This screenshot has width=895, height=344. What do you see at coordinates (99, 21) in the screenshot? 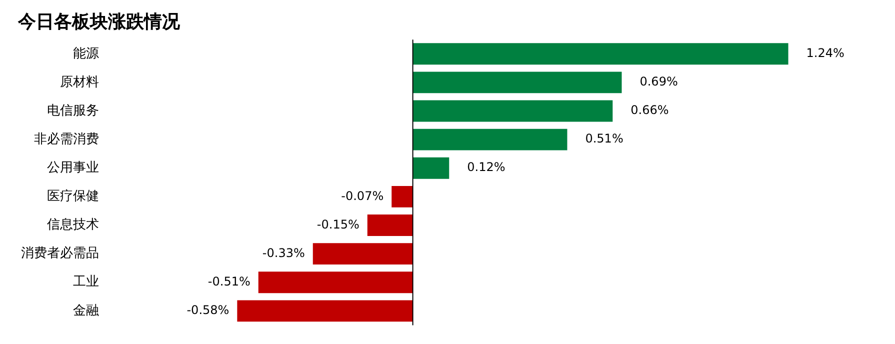
I see `chart-title: 今日各板块涨跌情况` at bounding box center [99, 21].